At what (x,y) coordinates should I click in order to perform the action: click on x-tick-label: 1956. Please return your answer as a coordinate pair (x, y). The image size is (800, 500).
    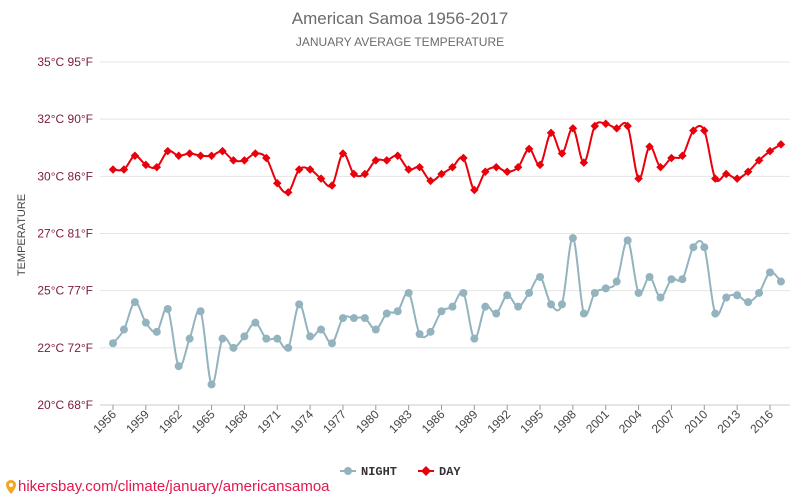
    Looking at the image, I should click on (104, 421).